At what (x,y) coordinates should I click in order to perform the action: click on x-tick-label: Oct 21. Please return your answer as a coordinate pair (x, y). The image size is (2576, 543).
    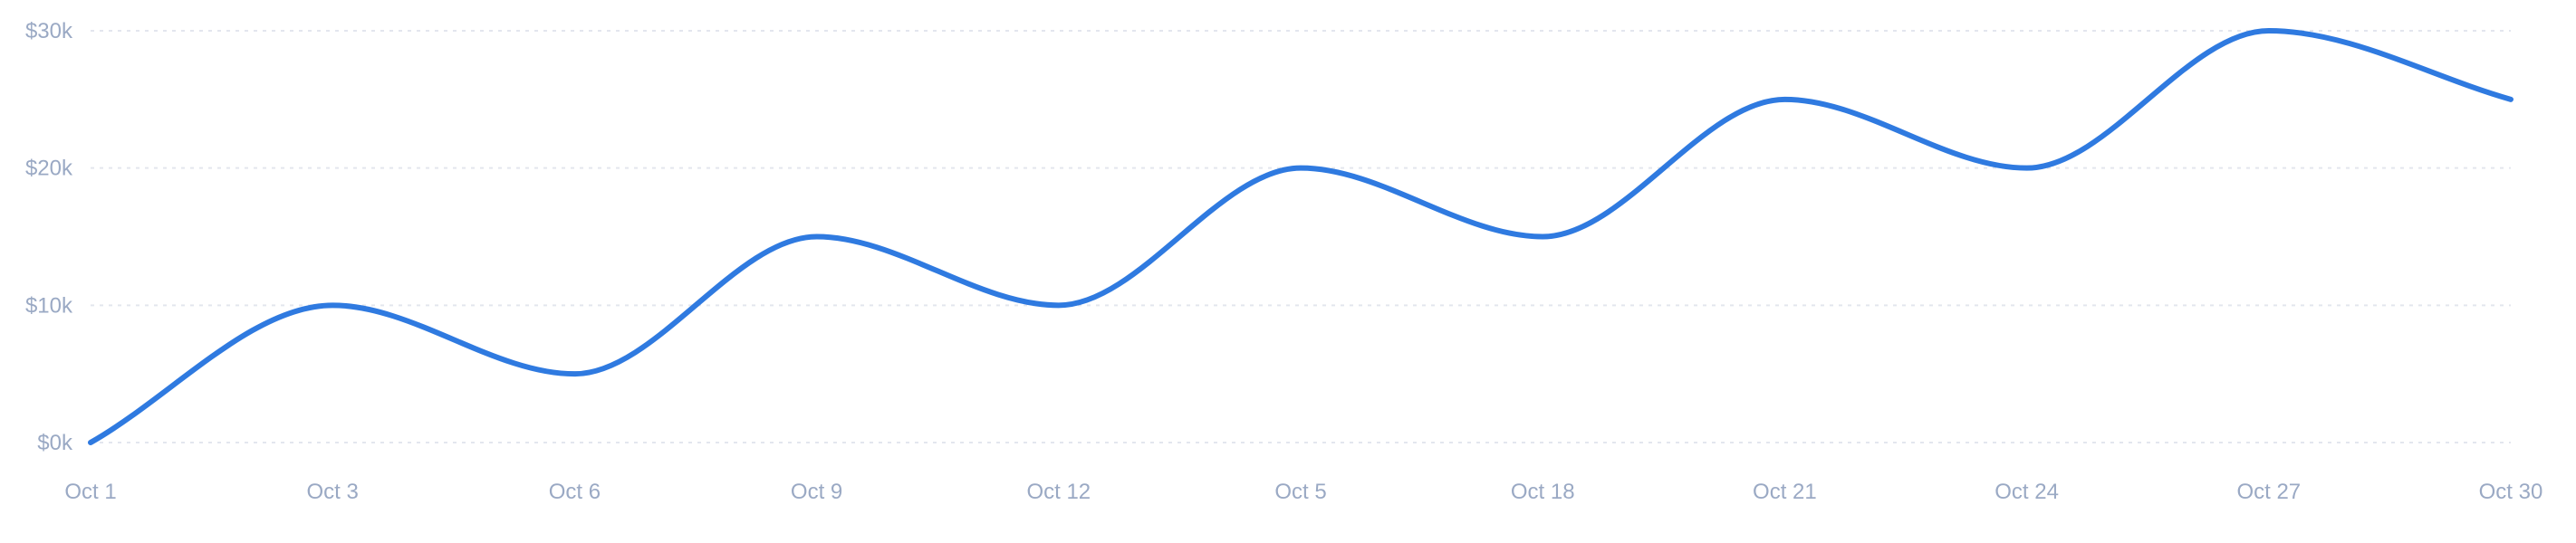
    Looking at the image, I should click on (1785, 492).